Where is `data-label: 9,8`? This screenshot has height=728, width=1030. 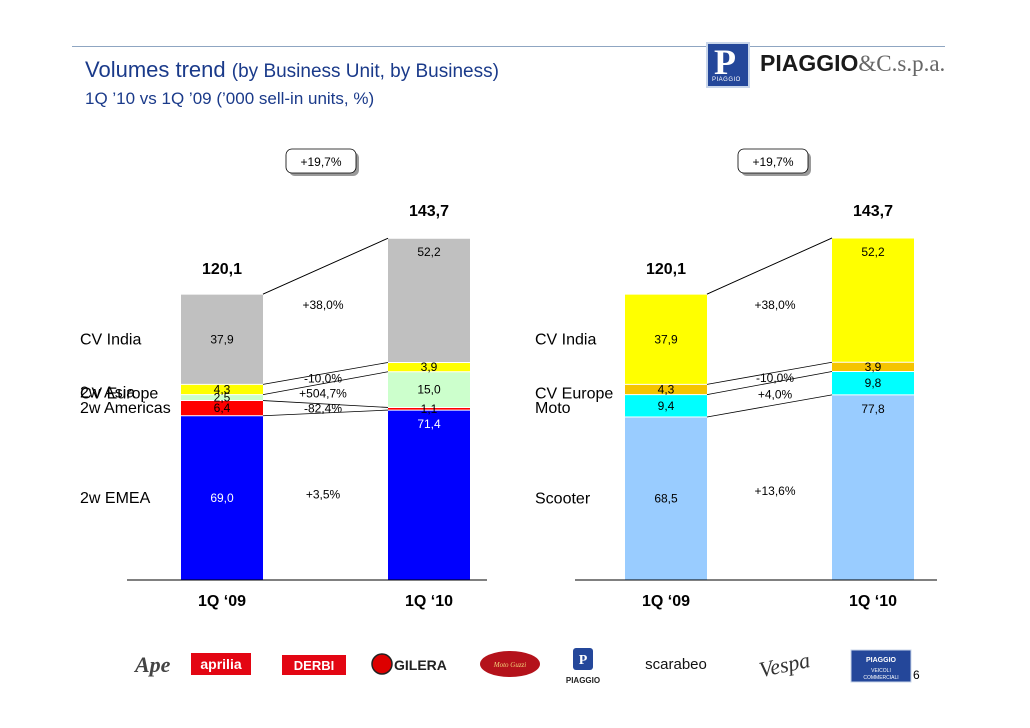 data-label: 9,8 is located at coordinates (873, 383).